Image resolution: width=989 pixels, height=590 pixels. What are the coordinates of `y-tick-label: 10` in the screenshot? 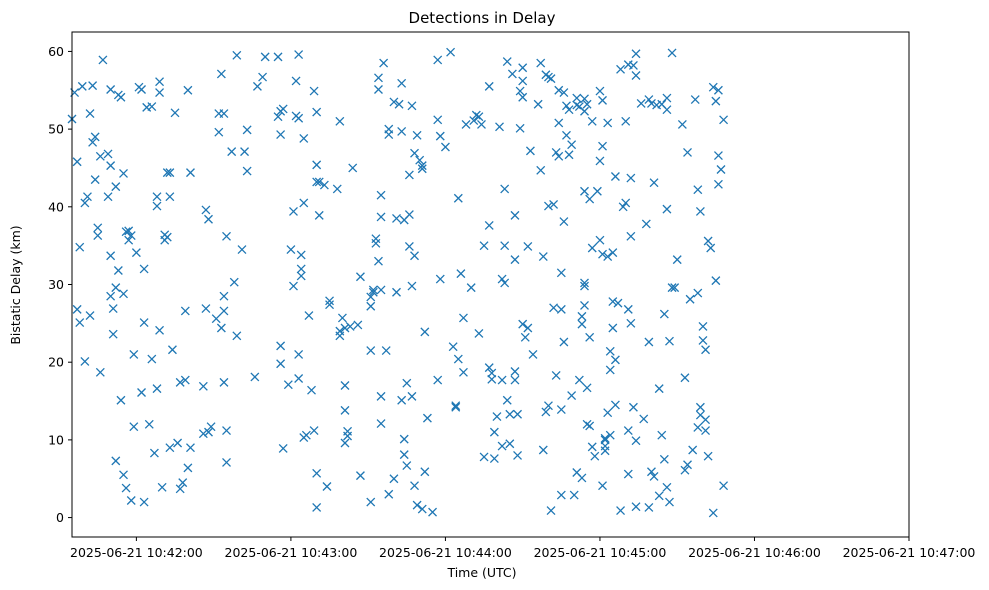 It's located at (56, 439).